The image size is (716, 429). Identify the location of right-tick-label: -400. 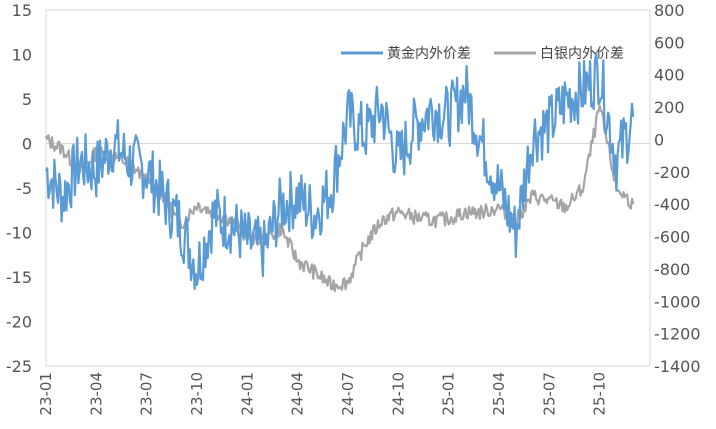
(672, 204).